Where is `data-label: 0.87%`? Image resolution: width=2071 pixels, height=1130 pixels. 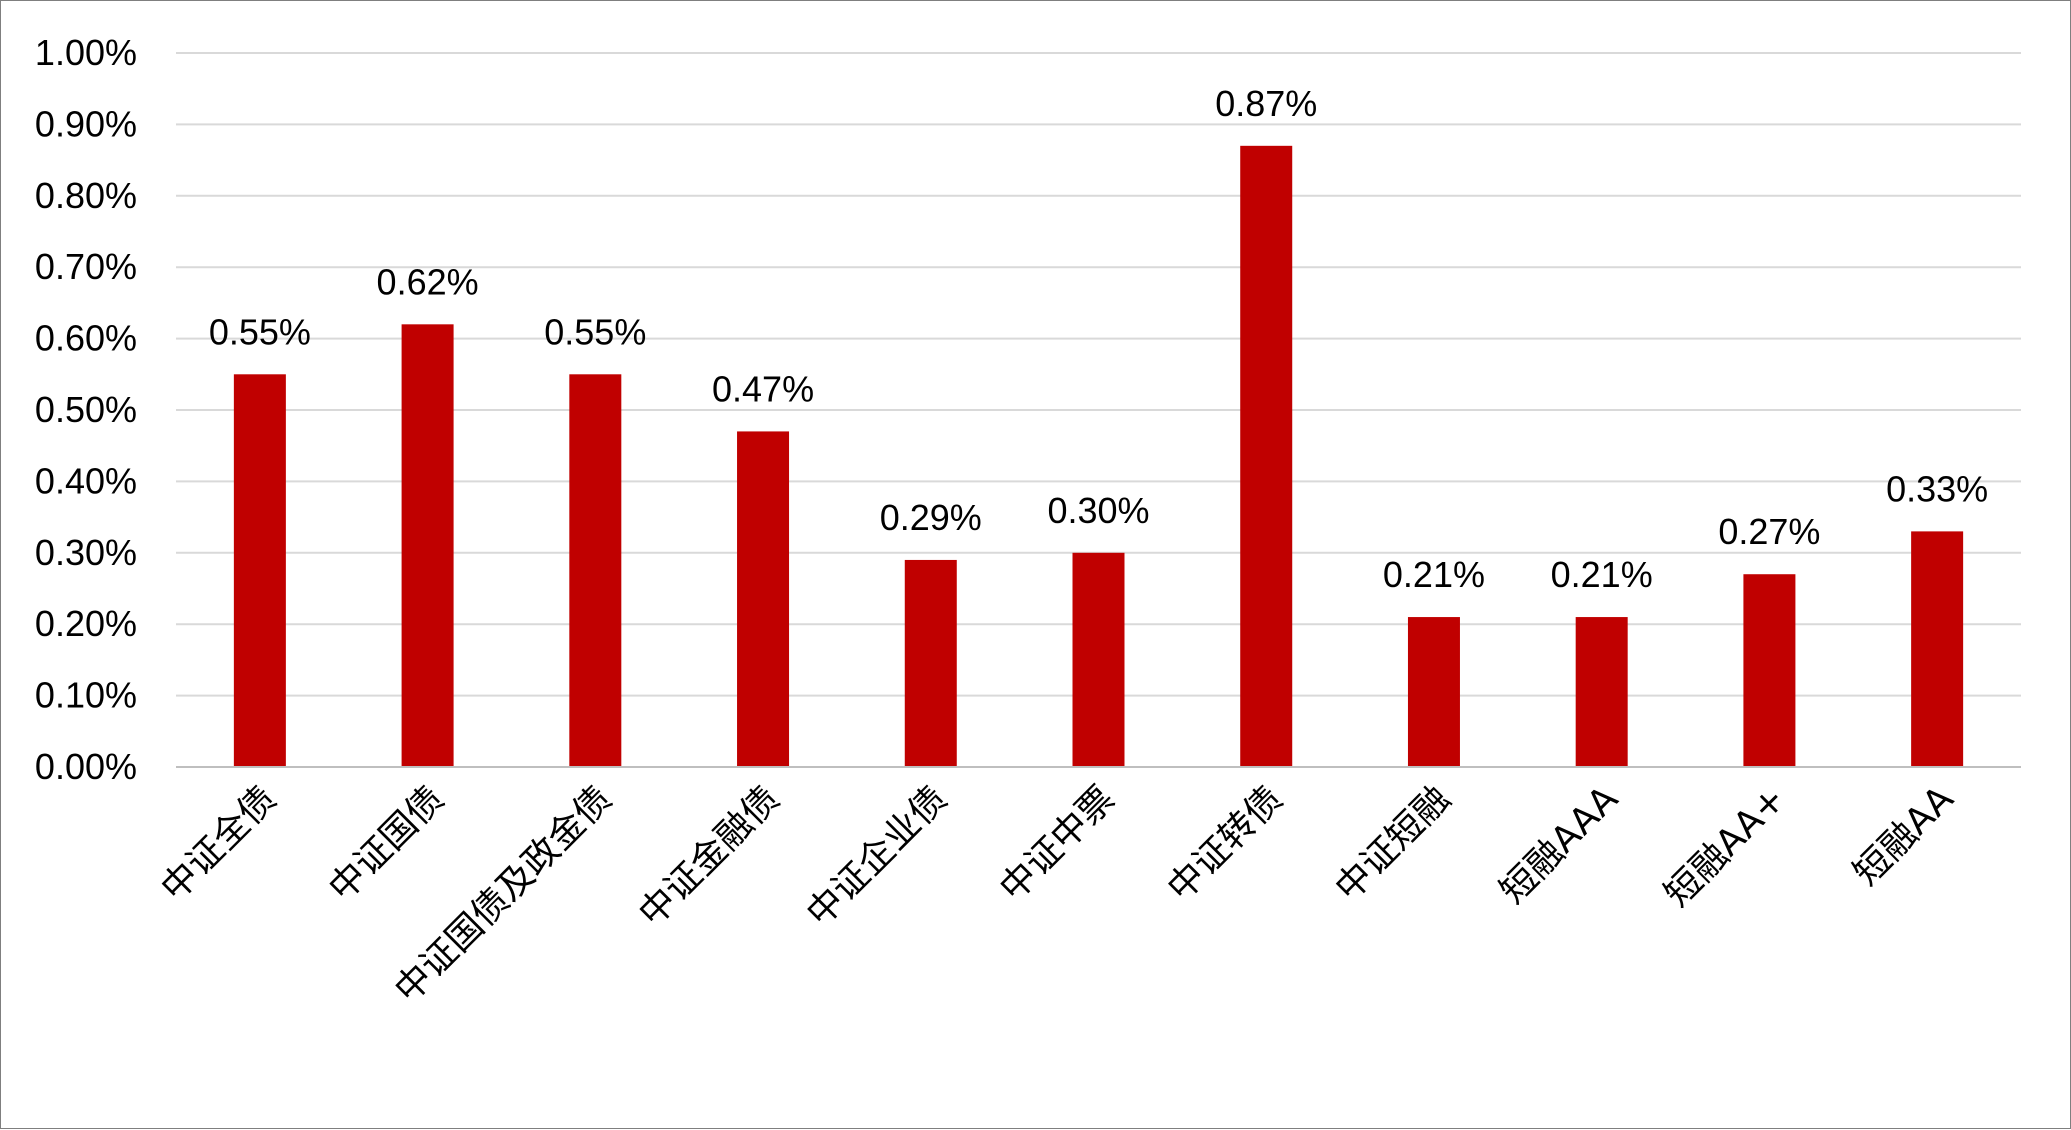
data-label: 0.87% is located at coordinates (1266, 103).